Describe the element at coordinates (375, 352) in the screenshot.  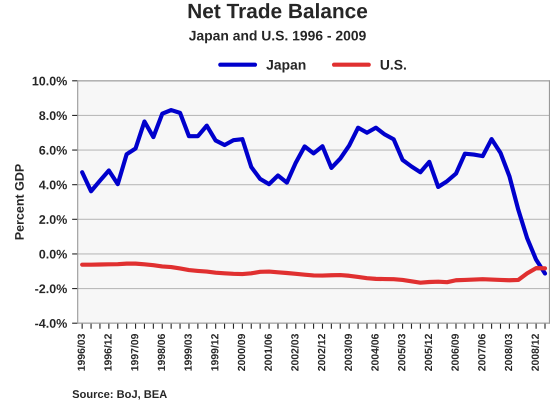
I see `x-tick-label: 2004/06` at that location.